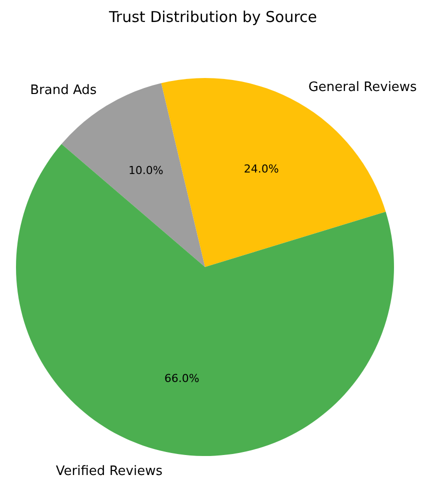 Image resolution: width=427 pixels, height=481 pixels. What do you see at coordinates (363, 88) in the screenshot?
I see `slice-label: General Reviews` at bounding box center [363, 88].